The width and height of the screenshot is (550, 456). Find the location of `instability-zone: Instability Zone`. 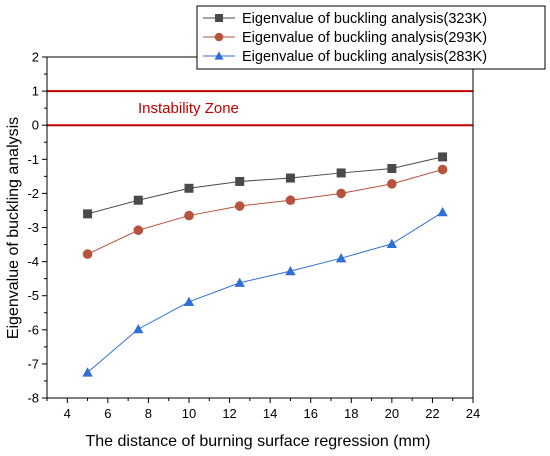

instability-zone: Instability Zone is located at coordinates (260, 108).